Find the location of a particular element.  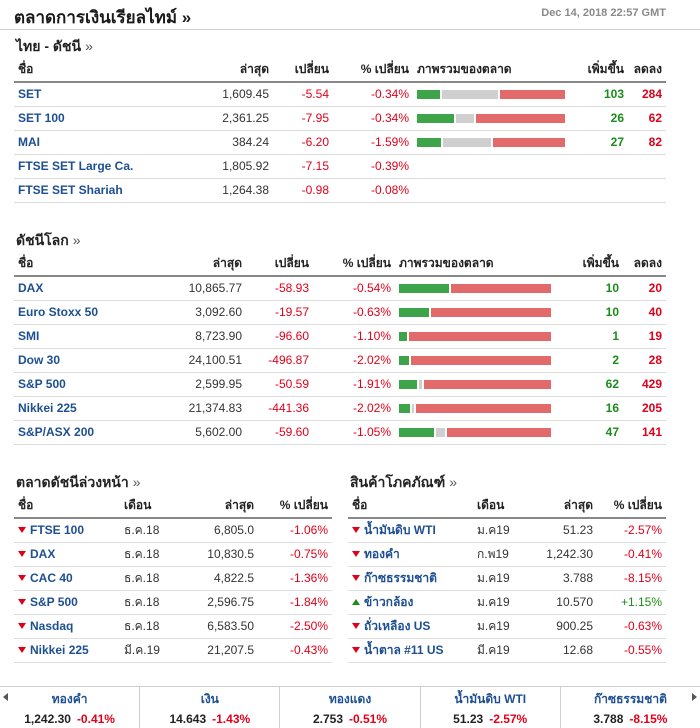

percent-change: +1.15% is located at coordinates (631, 602).